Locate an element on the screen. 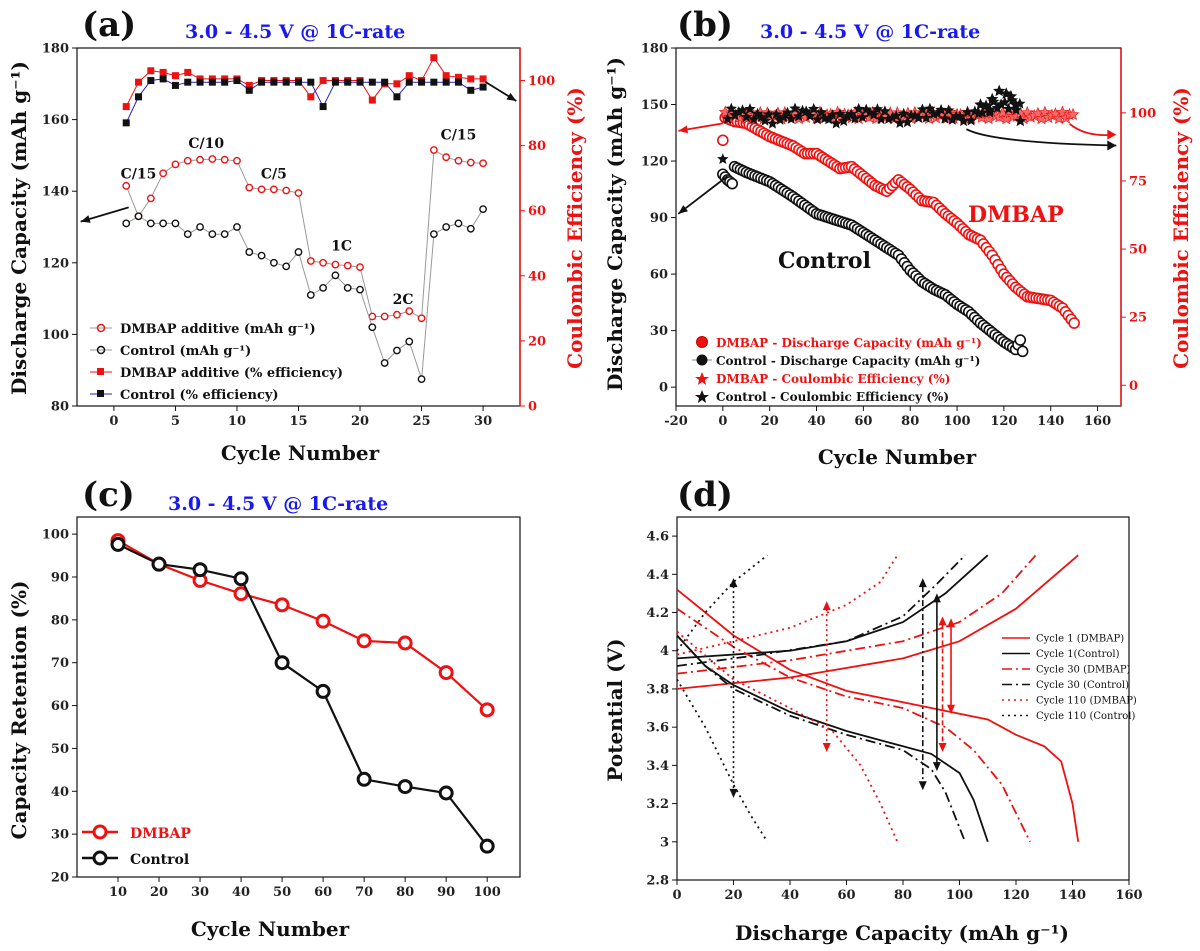 This screenshot has width=1200, height=951. x-tick-label: 40 is located at coordinates (816, 421).